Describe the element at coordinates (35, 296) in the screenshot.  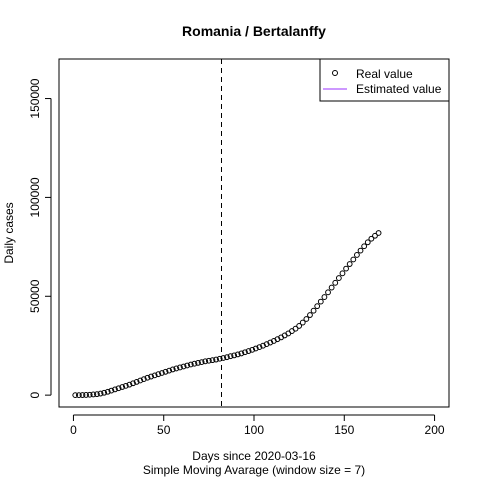
I see `y-tick-label: 50000` at that location.